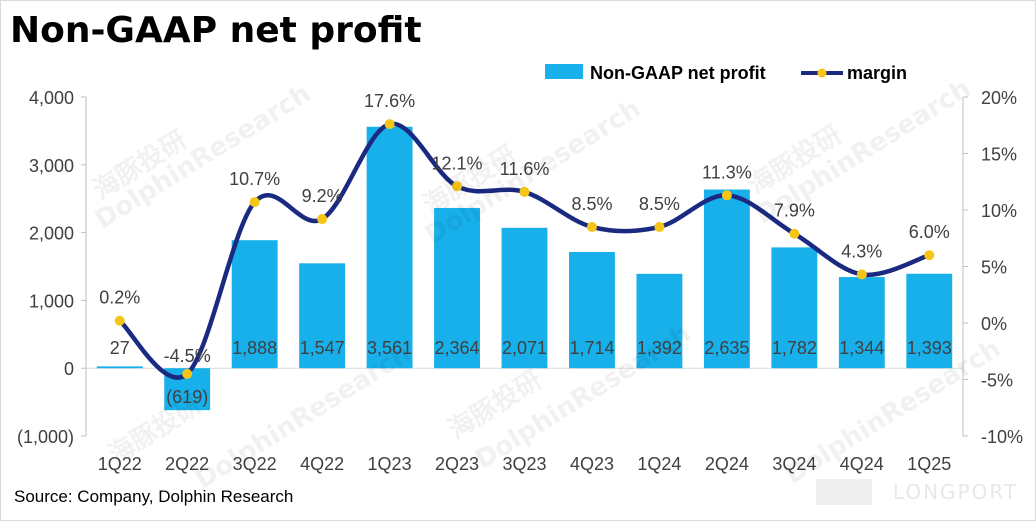 This screenshot has height=521, width=1036. What do you see at coordinates (726, 348) in the screenshot?
I see `bar-value-label: 2,635` at bounding box center [726, 348].